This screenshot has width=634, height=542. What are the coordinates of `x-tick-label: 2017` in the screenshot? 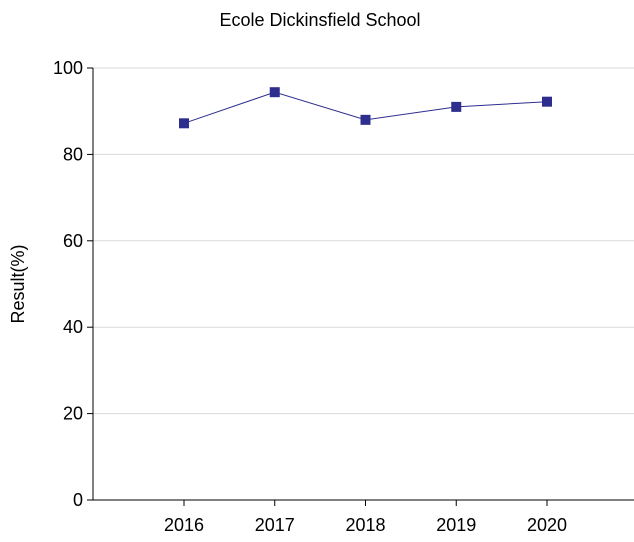 It's located at (275, 525).